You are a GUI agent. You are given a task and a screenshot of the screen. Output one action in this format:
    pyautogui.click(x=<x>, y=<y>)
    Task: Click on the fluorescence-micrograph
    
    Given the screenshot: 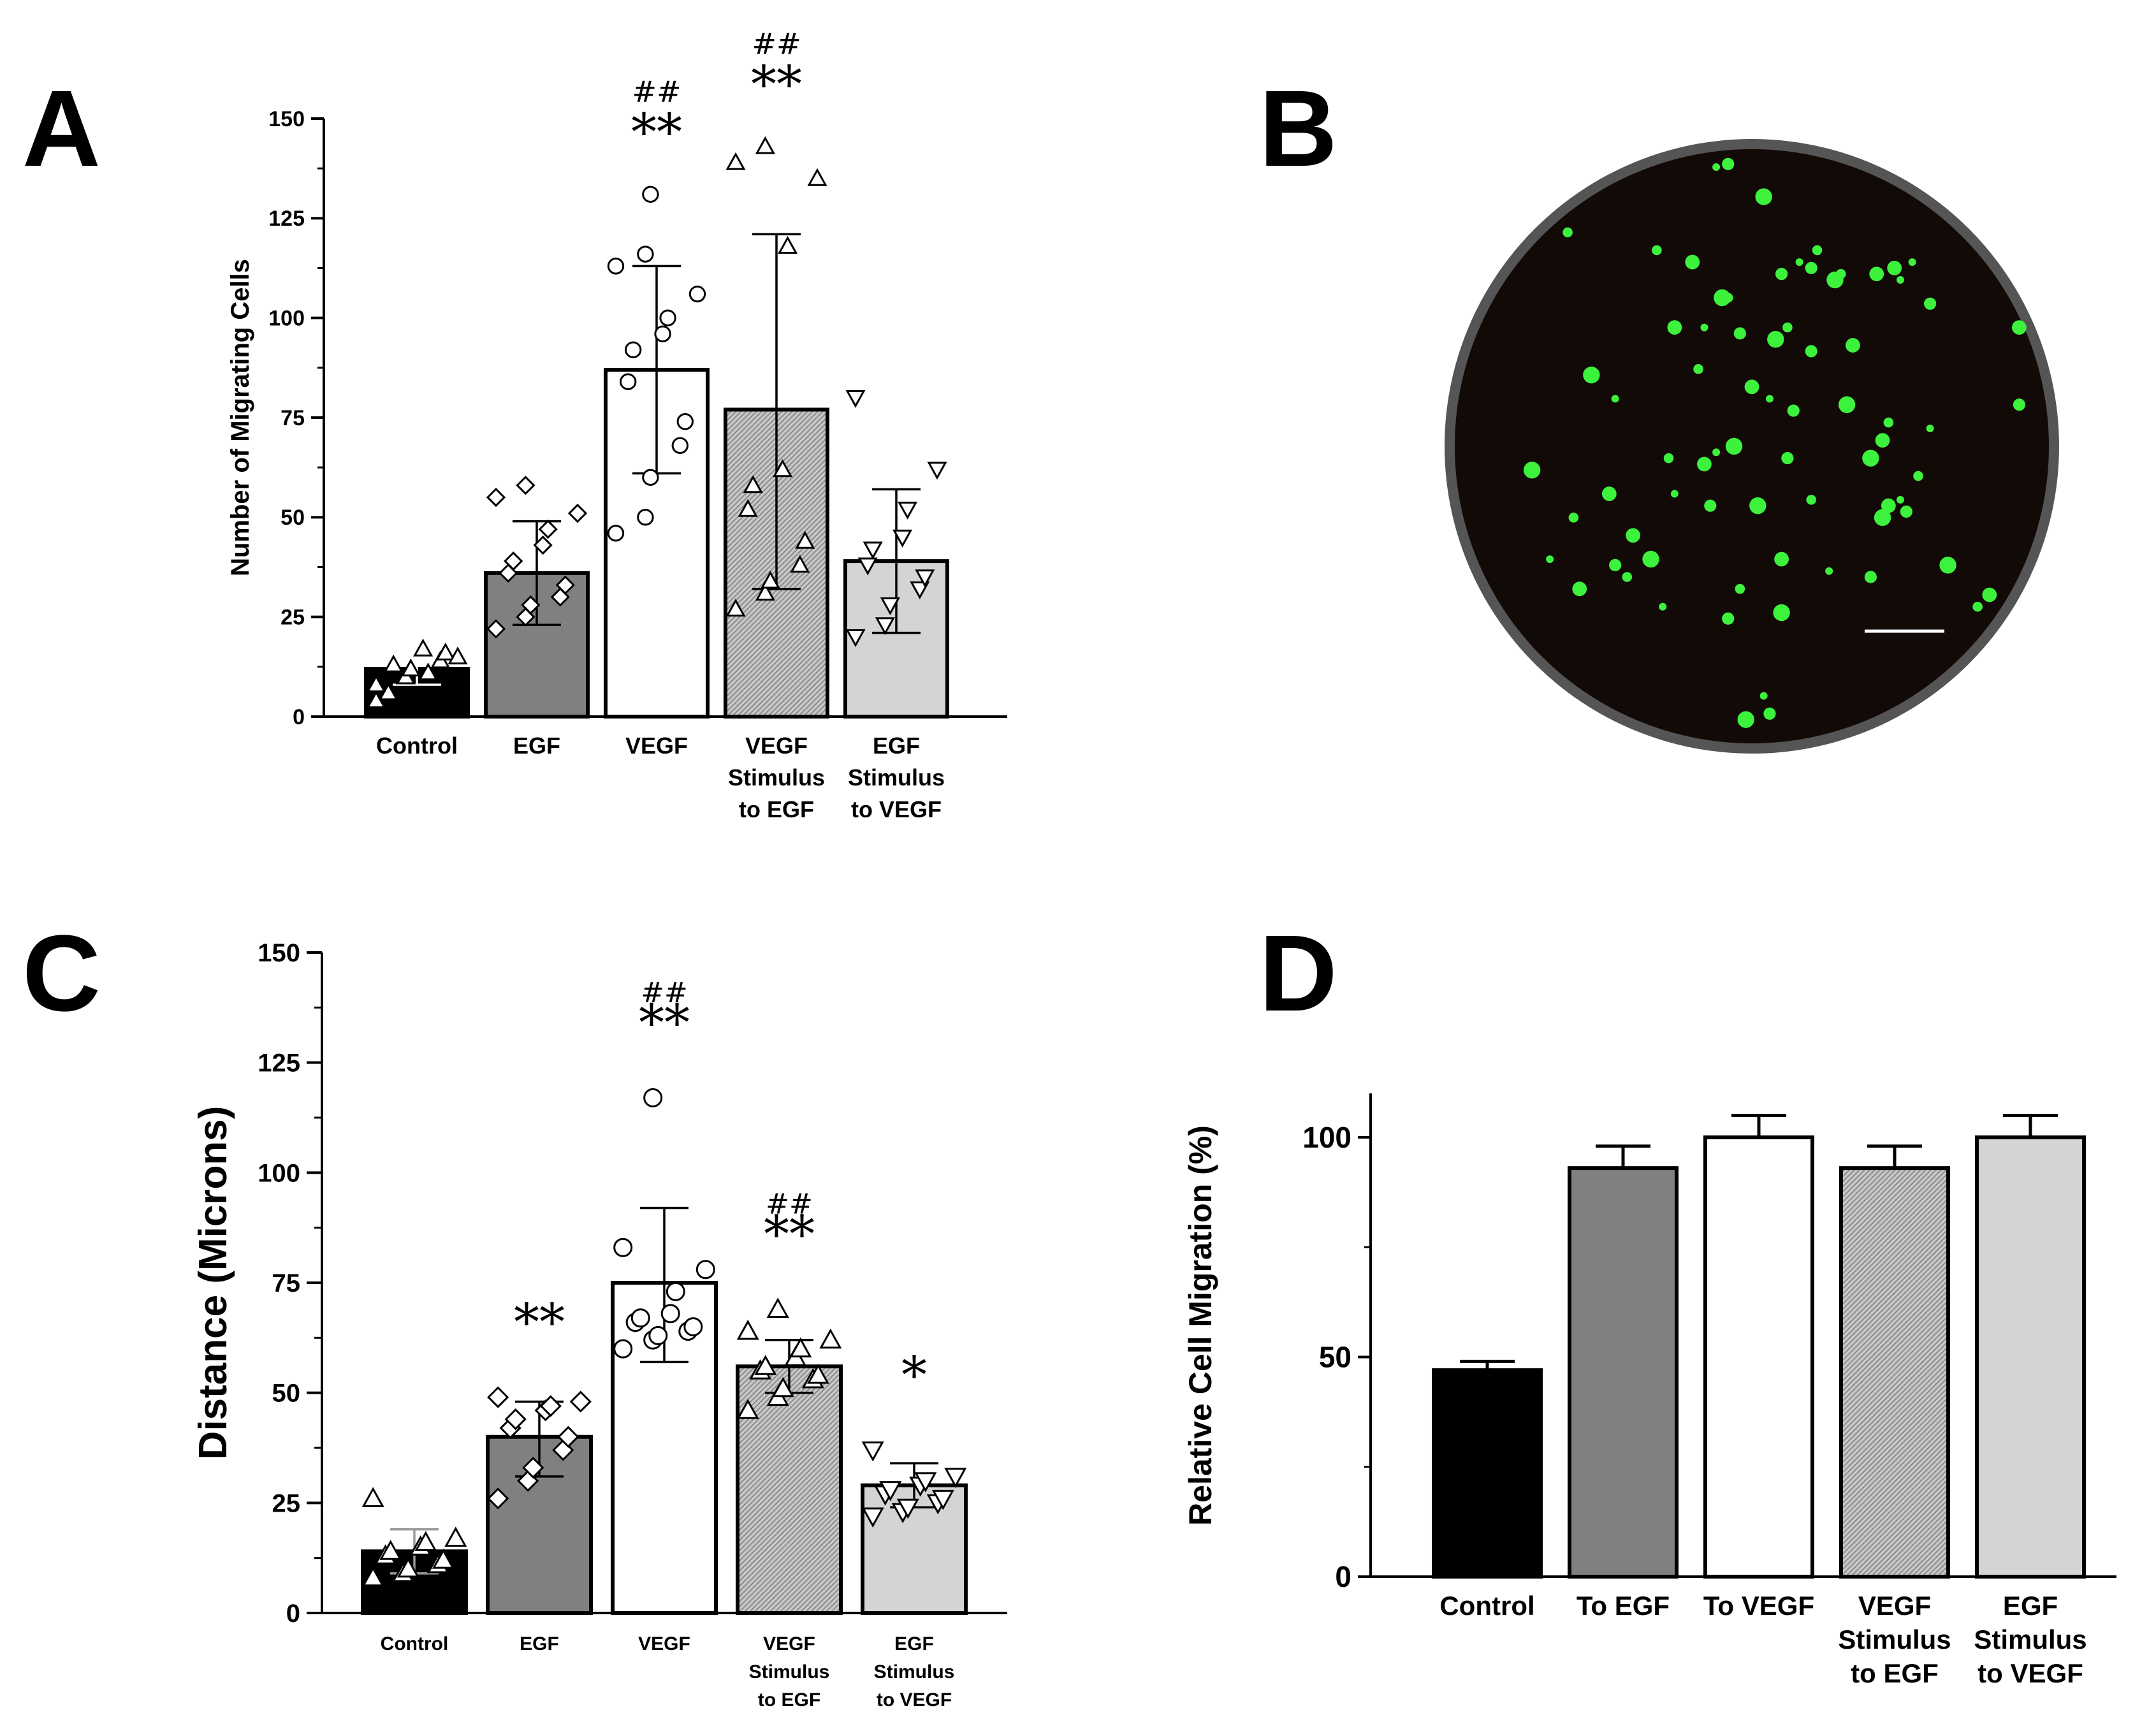 What is the action you would take?
    pyautogui.click(x=1752, y=447)
    